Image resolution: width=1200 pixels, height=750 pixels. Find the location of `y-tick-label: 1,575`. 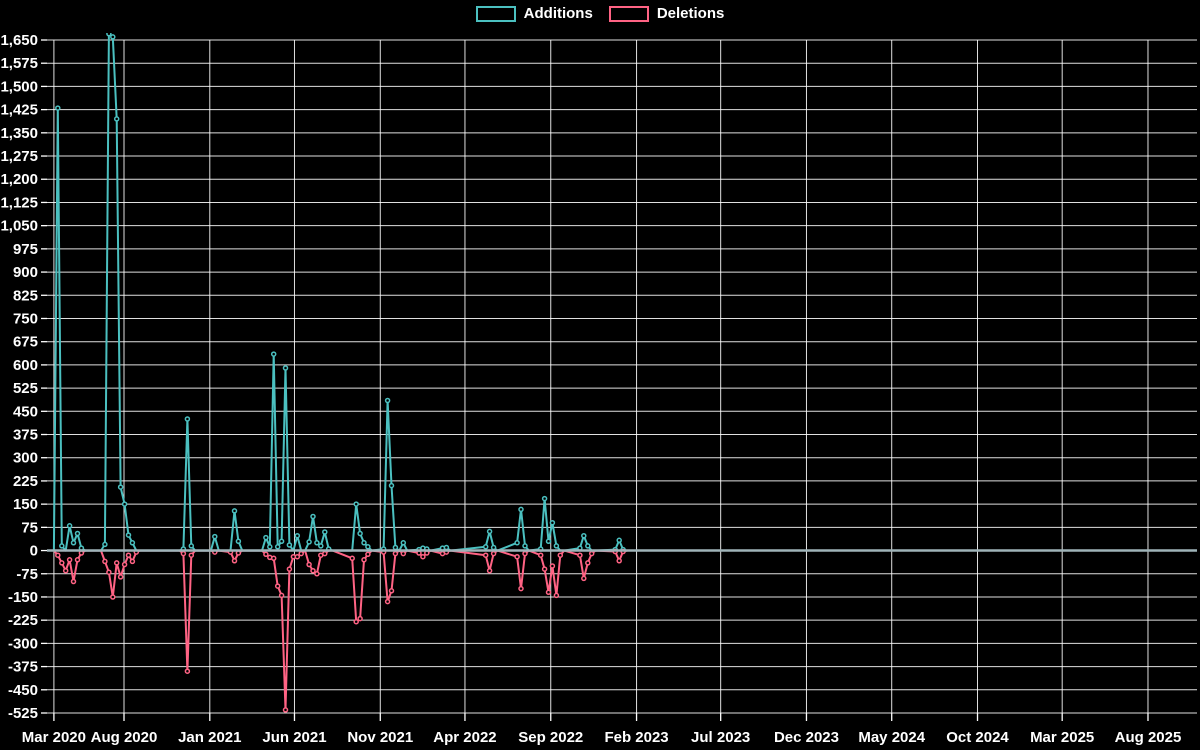

y-tick-label: 1,575 is located at coordinates (19, 63).